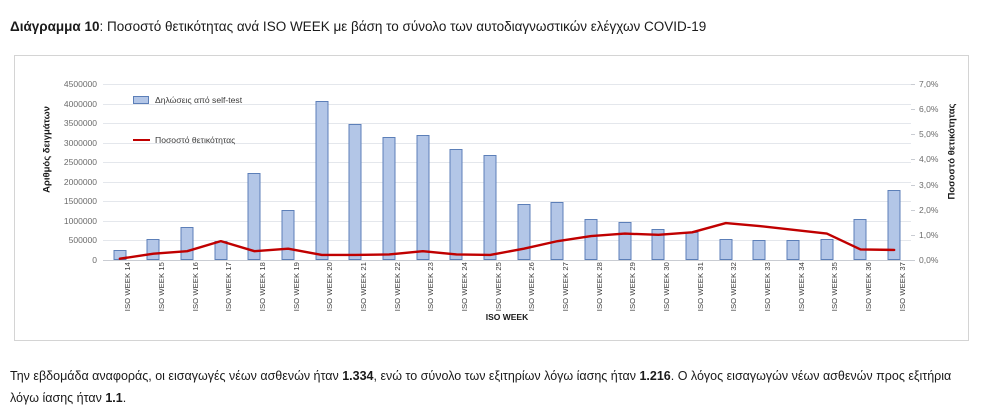 This screenshot has height=412, width=986. What do you see at coordinates (262, 287) in the screenshot?
I see `x-axis-label: ISO WEEK 18` at bounding box center [262, 287].